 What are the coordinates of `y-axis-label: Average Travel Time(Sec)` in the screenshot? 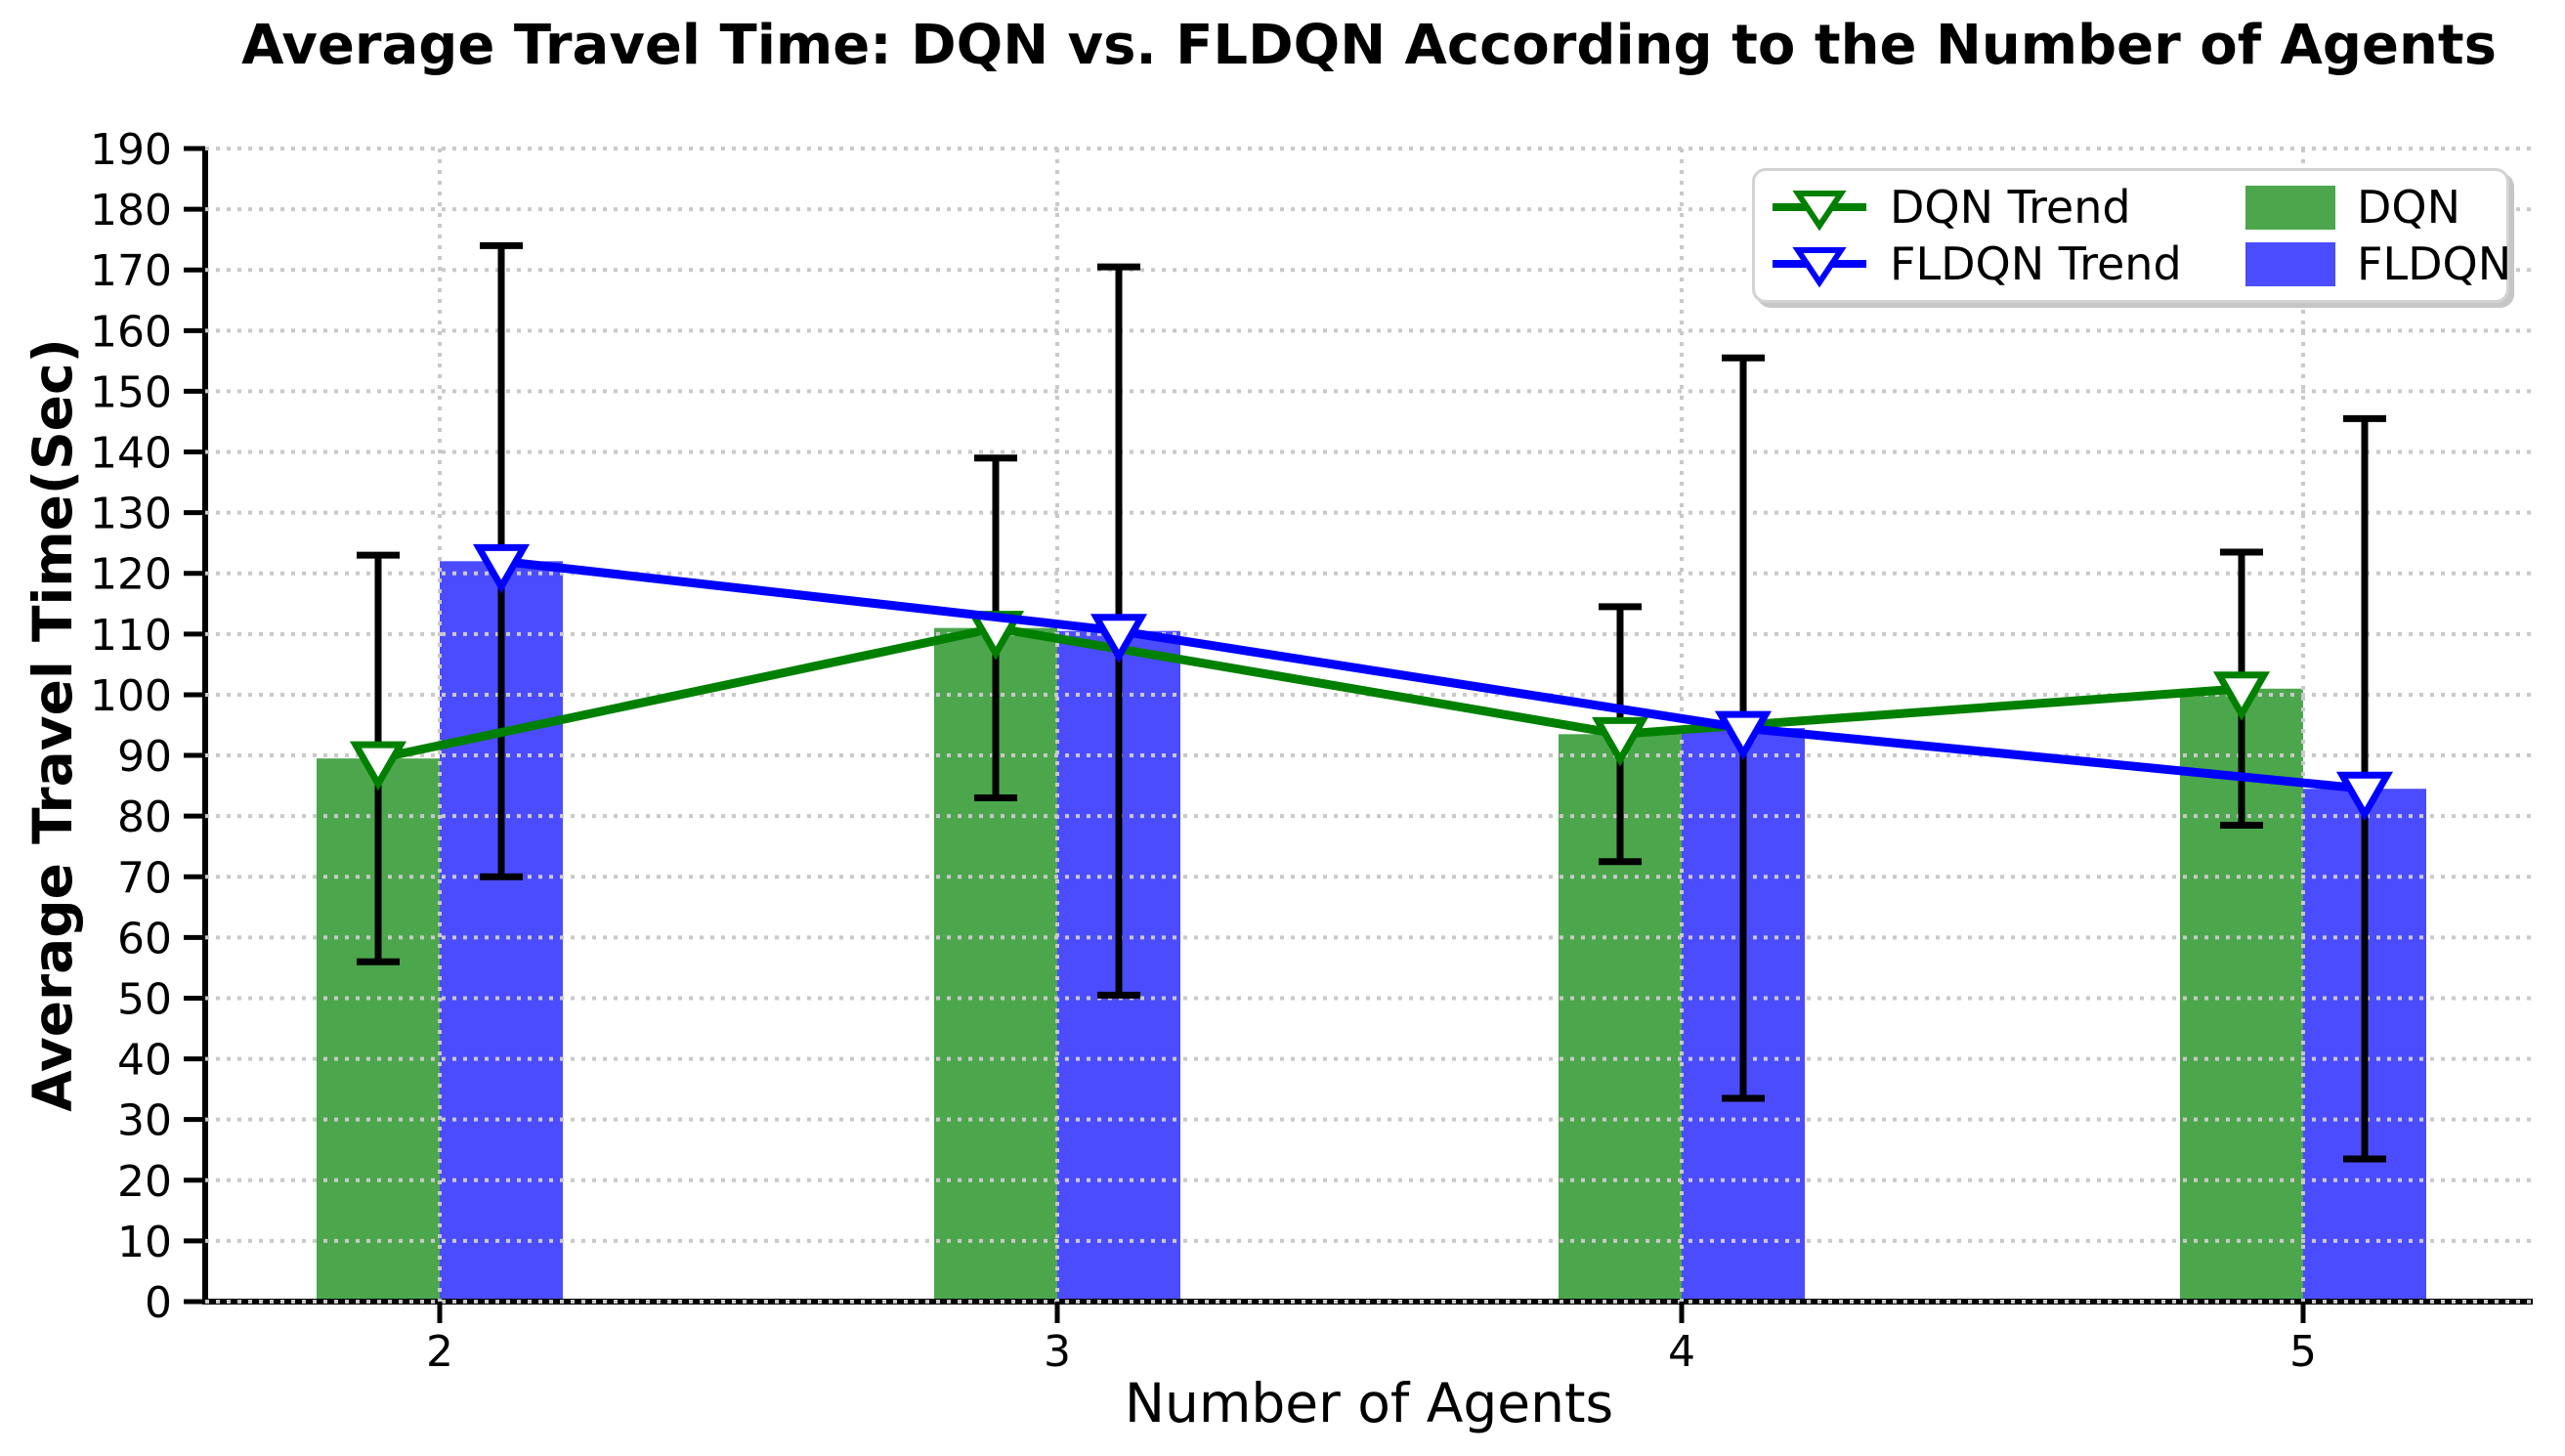 It's located at (52, 725).